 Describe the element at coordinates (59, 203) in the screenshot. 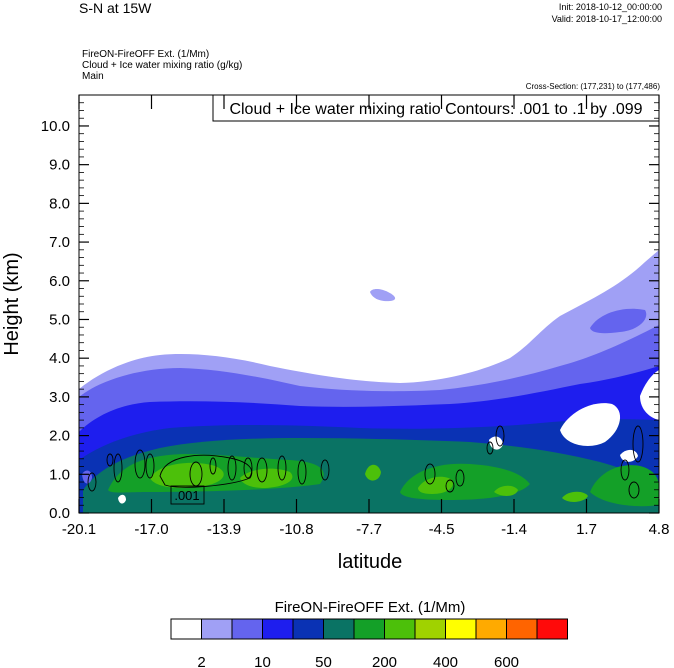

I see `y-tick-label: 8.0` at that location.